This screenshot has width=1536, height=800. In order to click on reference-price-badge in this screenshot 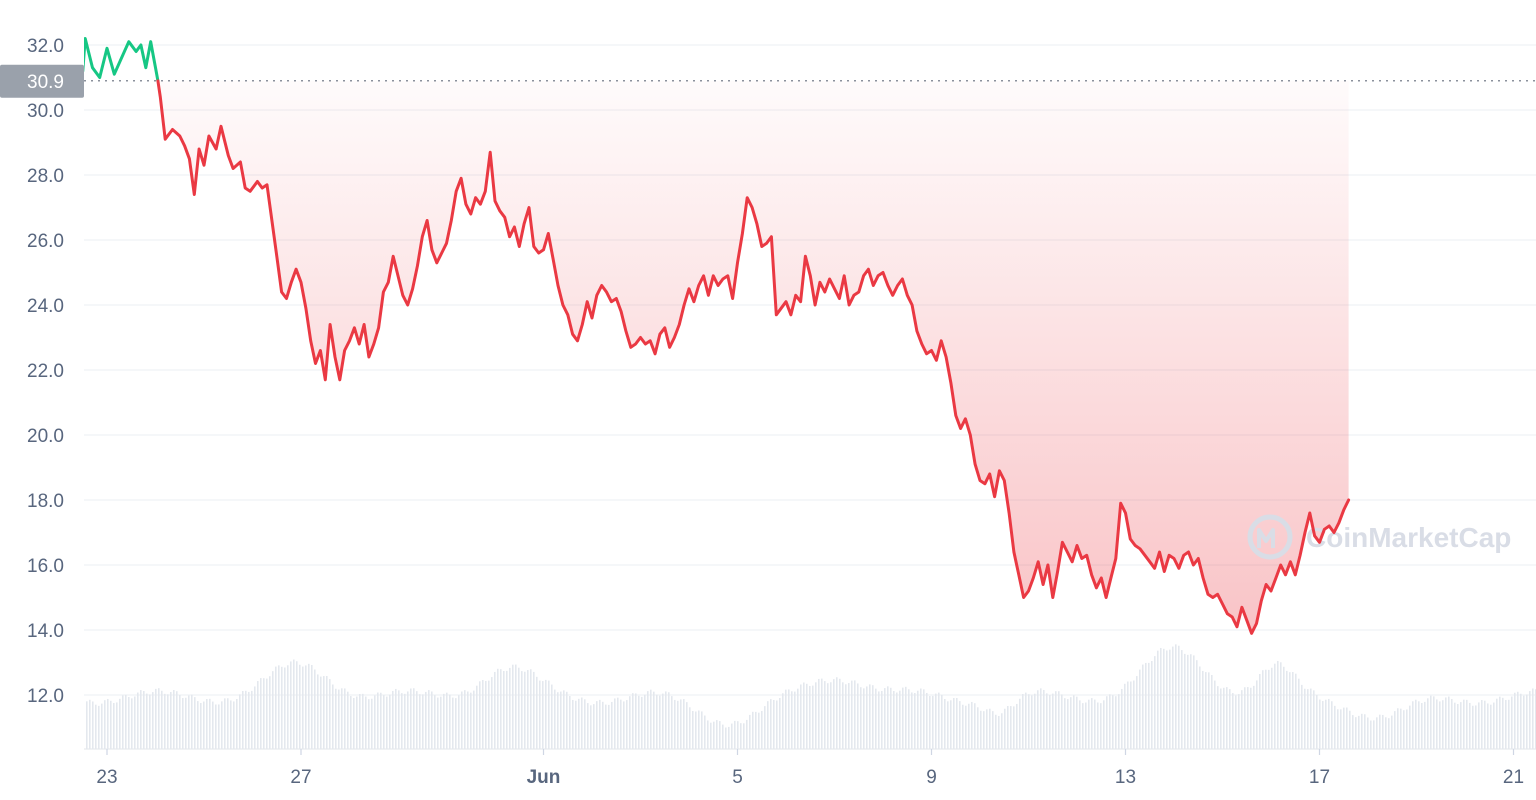, I will do `click(42, 81)`.